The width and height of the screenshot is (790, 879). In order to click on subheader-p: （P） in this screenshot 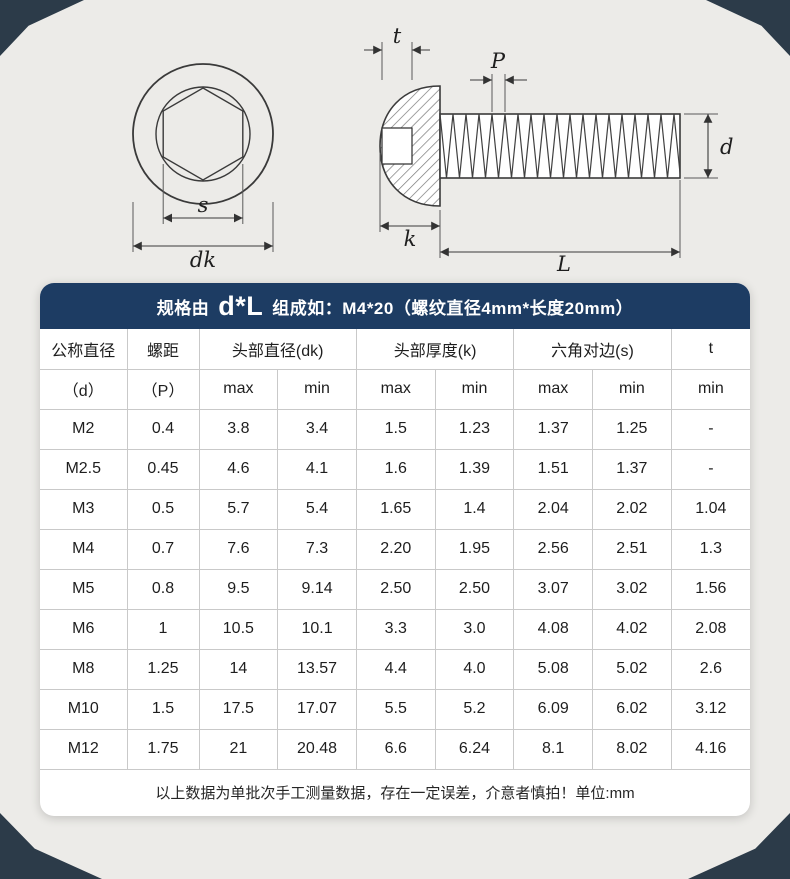, I will do `click(163, 389)`.